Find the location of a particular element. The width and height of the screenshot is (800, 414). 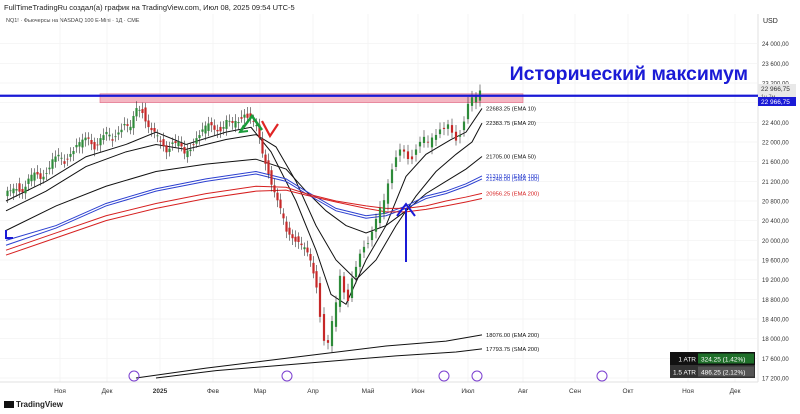

atr-15-label: 1.5 ATR is located at coordinates (684, 373).